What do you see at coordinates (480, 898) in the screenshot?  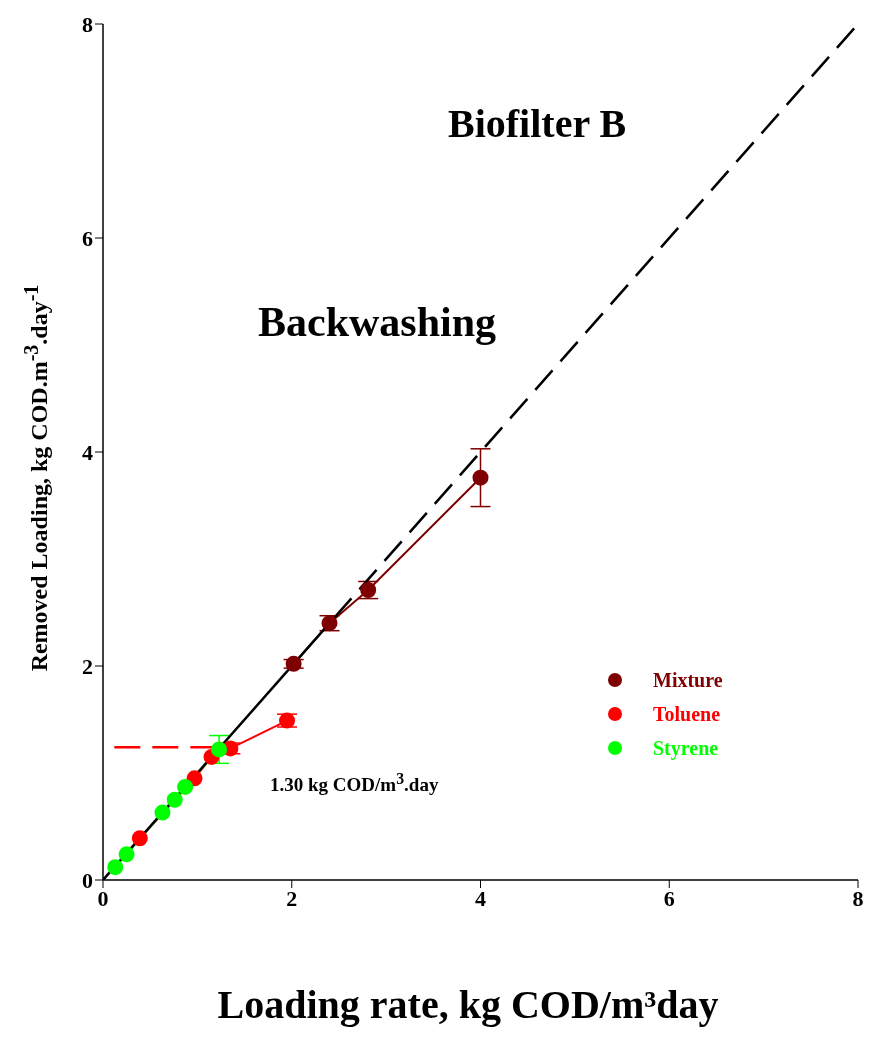 I see `x-tick-label: 4` at bounding box center [480, 898].